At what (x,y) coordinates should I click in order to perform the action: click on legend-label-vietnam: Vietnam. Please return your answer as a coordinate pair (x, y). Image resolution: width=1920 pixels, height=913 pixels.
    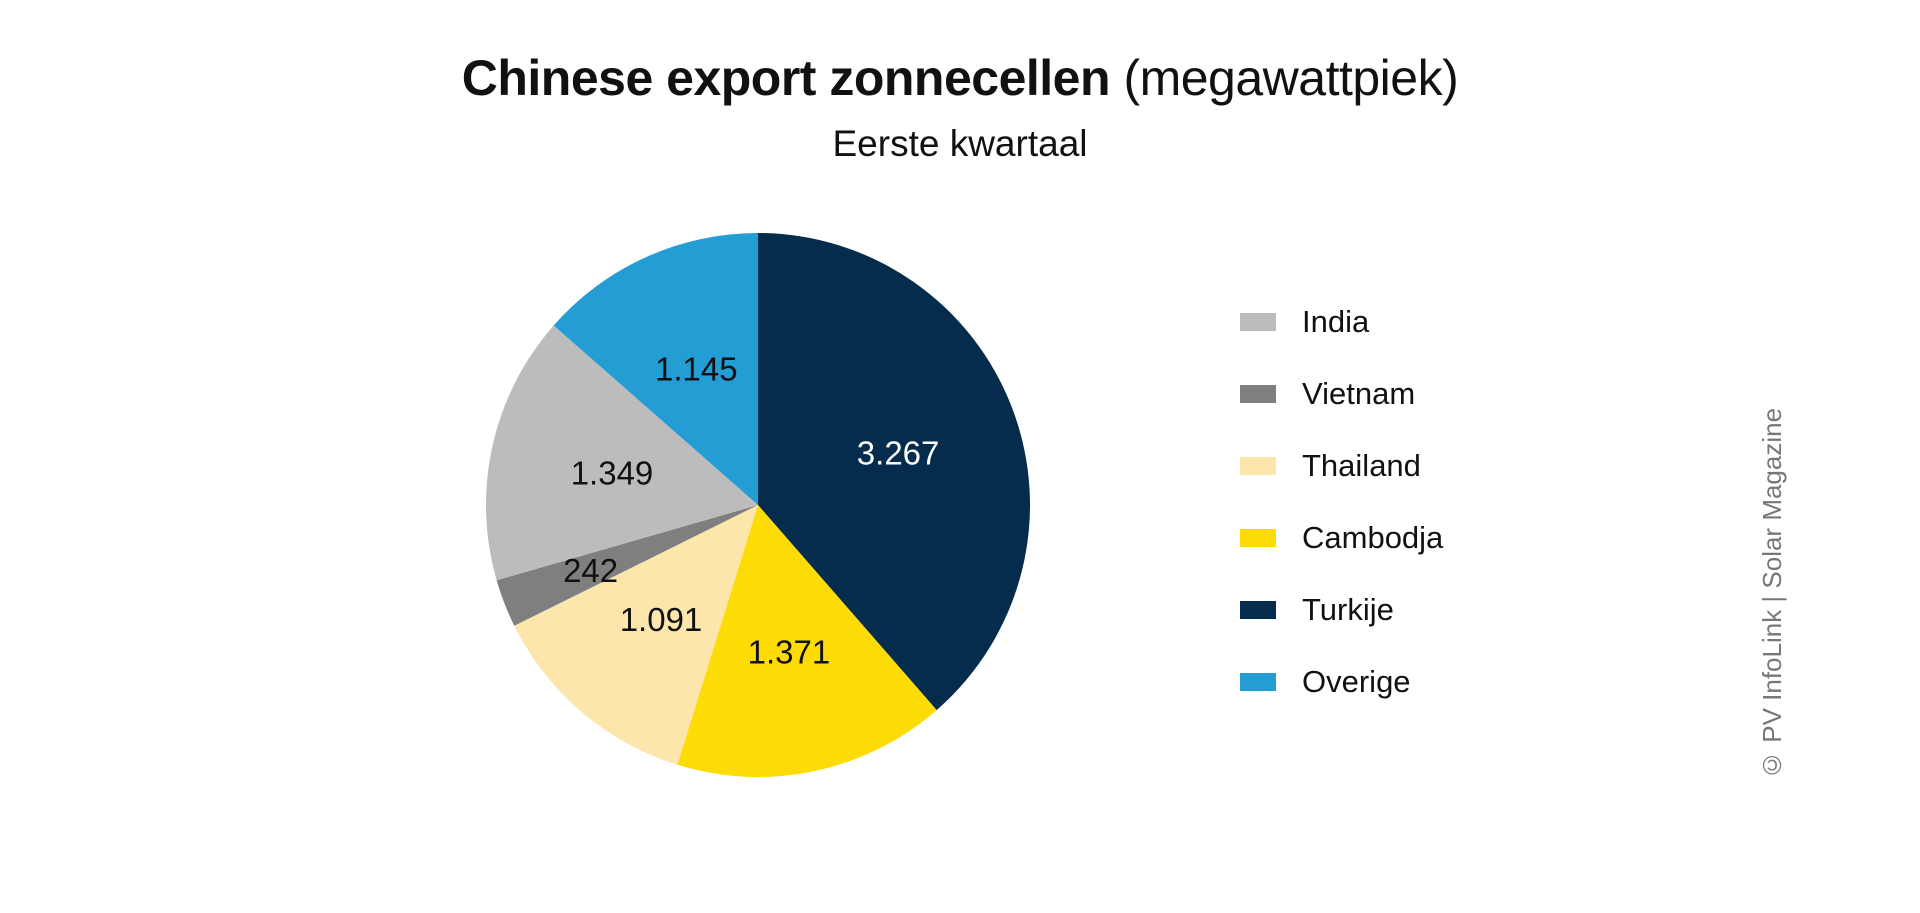
    Looking at the image, I should click on (1359, 393).